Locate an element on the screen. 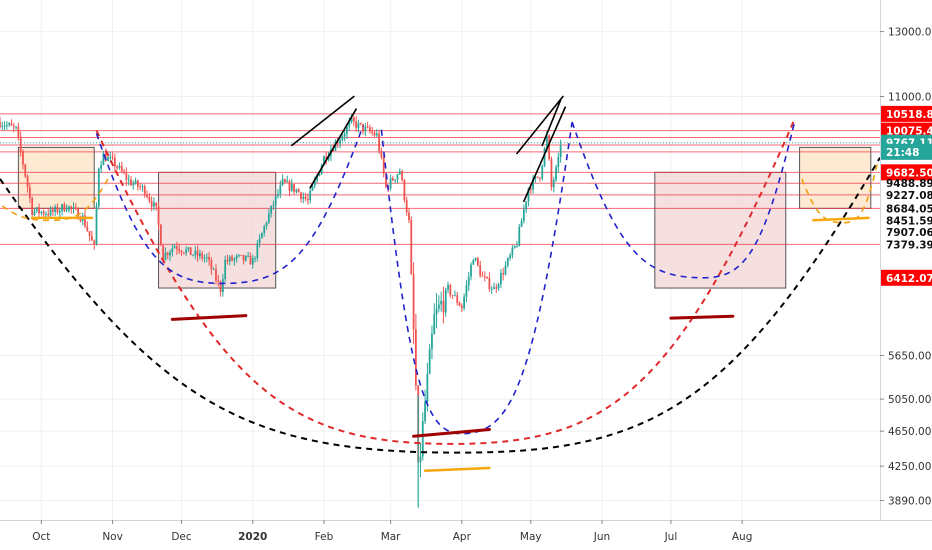  y-tick-label: 11000.00 is located at coordinates (910, 98).